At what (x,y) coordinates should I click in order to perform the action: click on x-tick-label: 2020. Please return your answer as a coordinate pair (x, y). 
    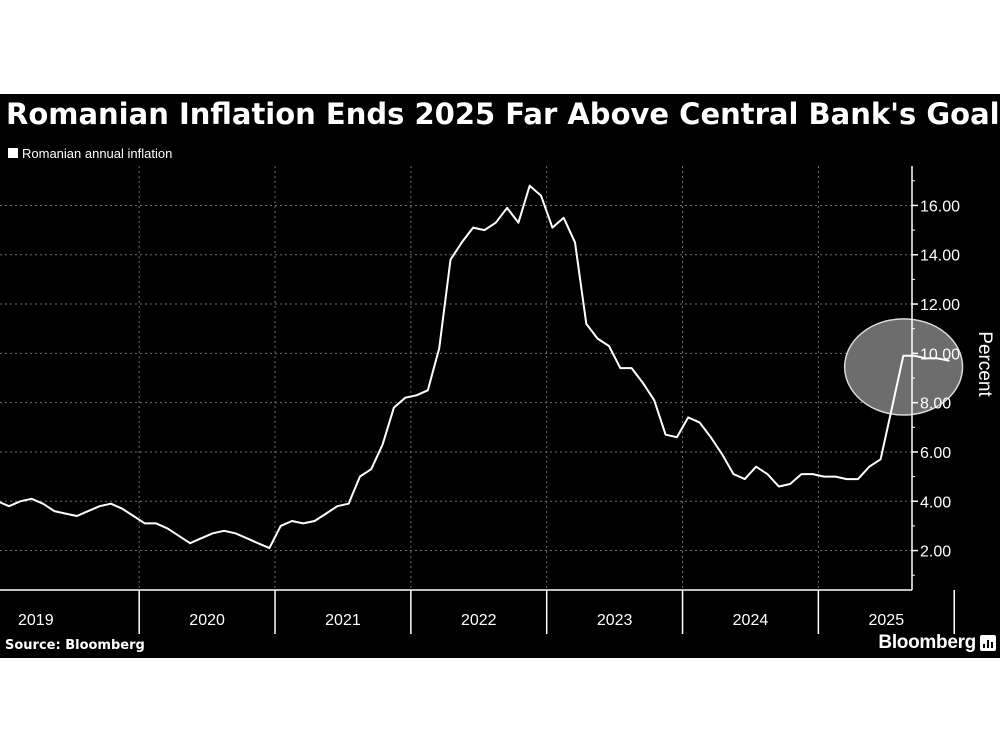
    Looking at the image, I should click on (207, 620).